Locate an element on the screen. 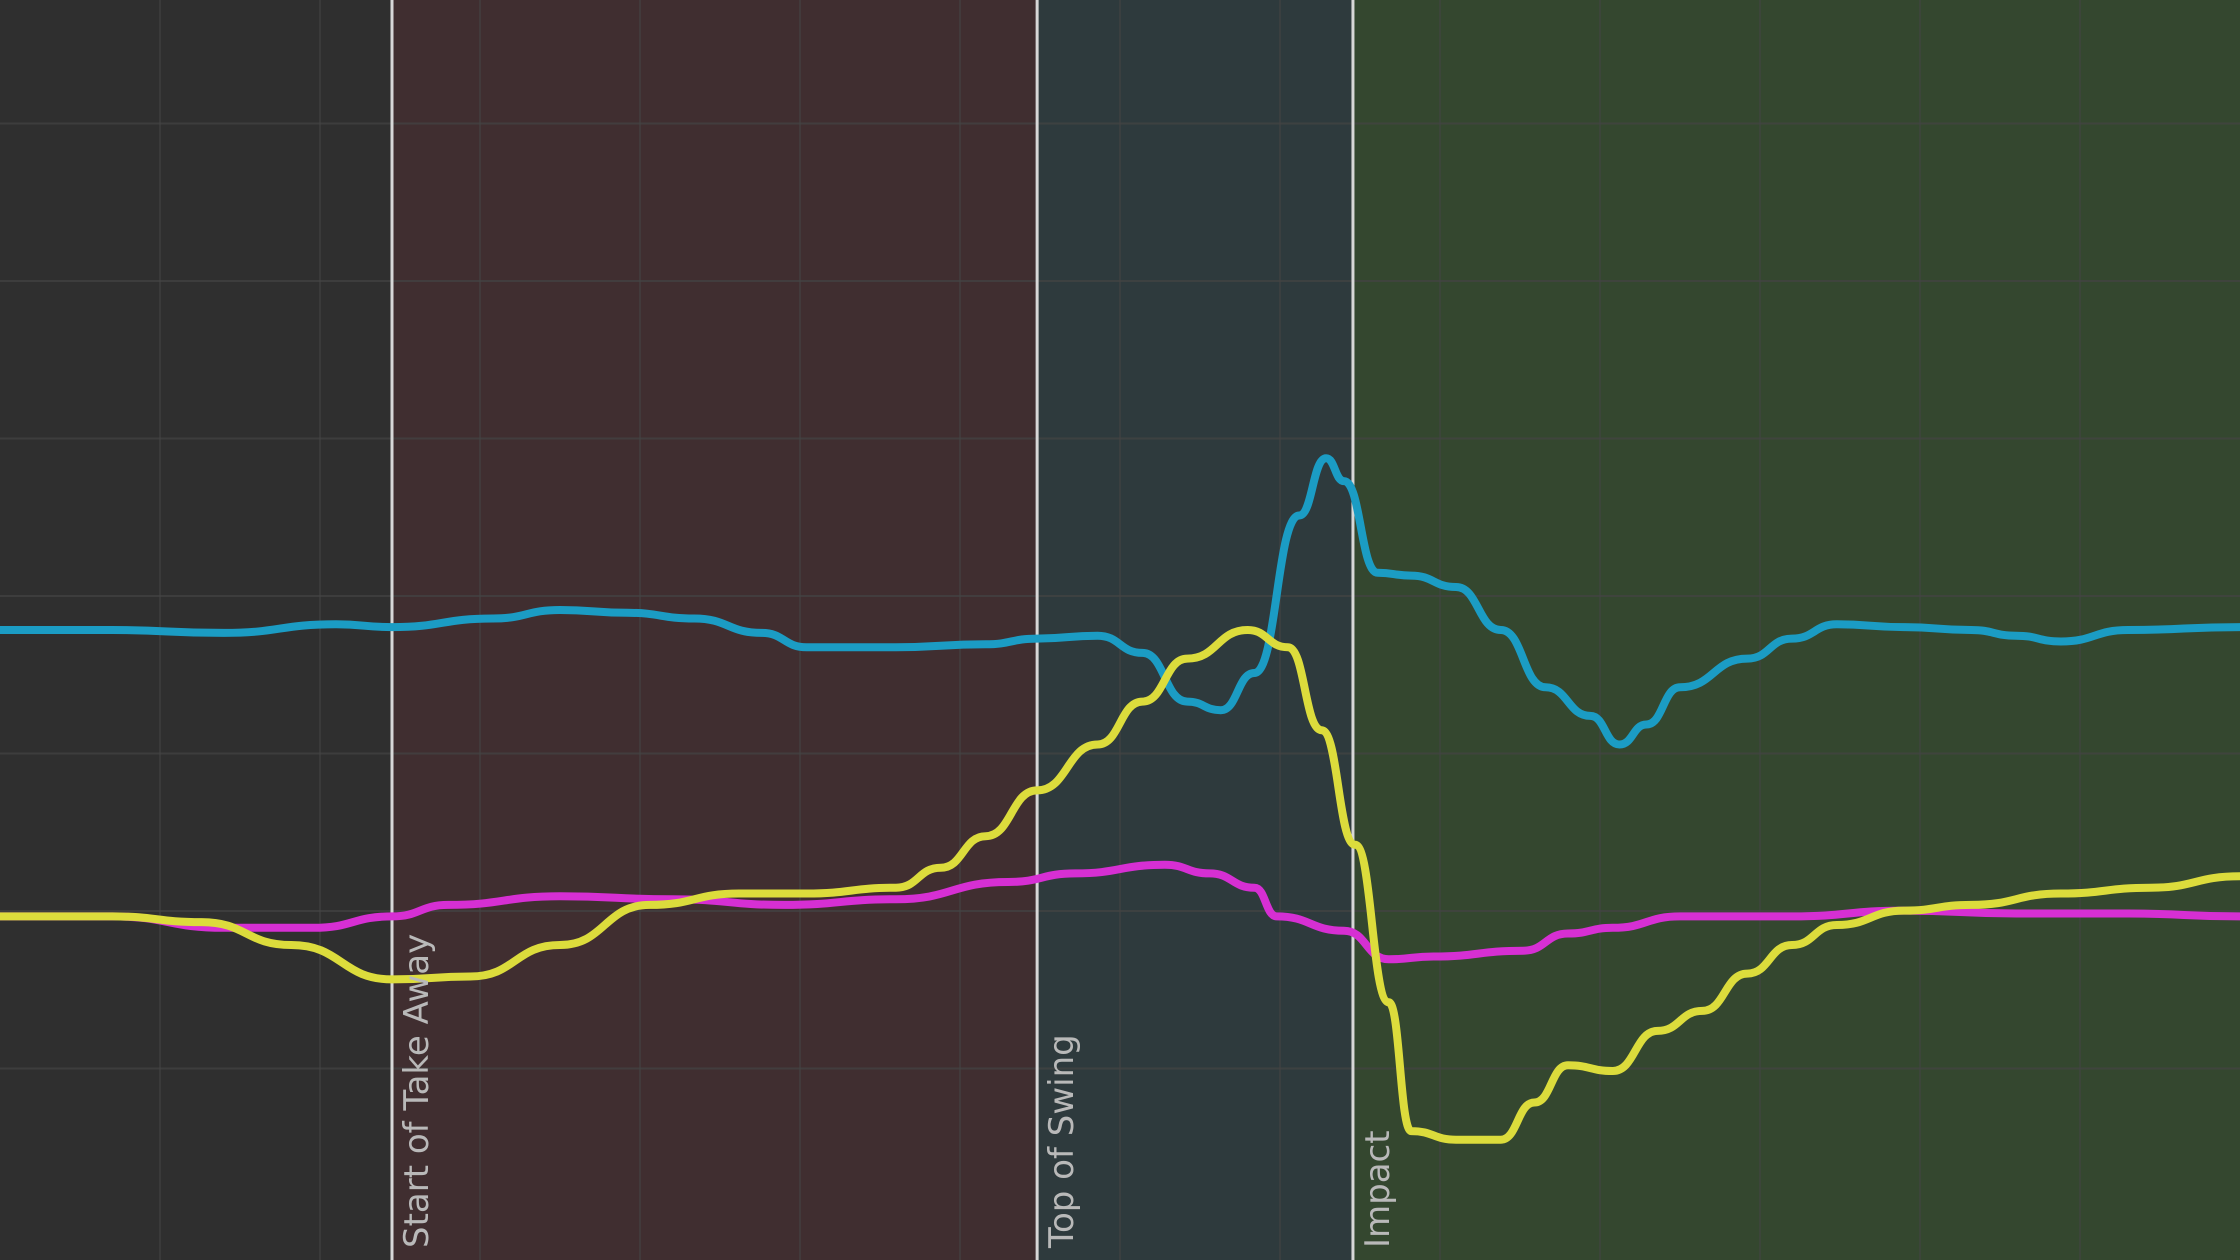 This screenshot has height=1260, width=2240. event-marker-label: Impact is located at coordinates (1378, 1189).